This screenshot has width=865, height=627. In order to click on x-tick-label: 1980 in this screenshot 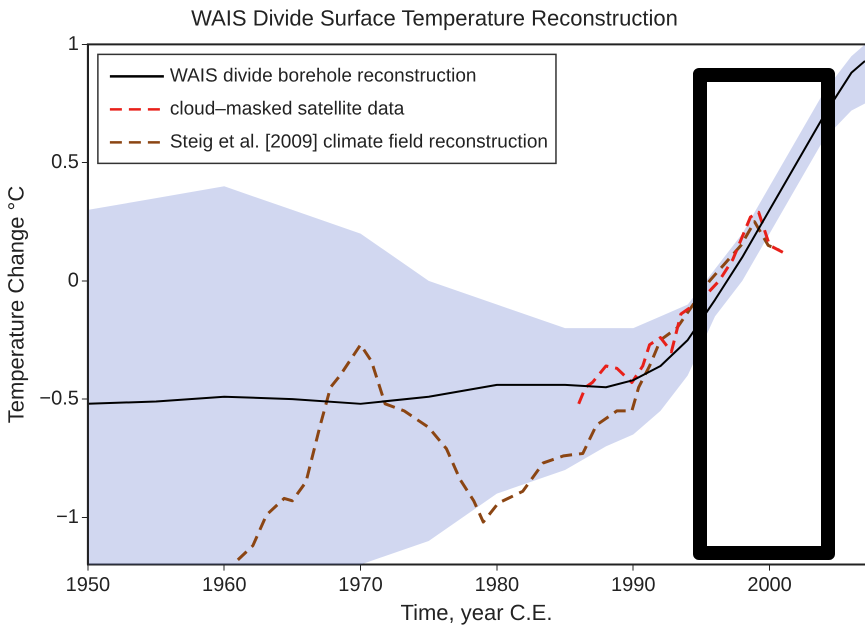, I will do `click(497, 585)`.